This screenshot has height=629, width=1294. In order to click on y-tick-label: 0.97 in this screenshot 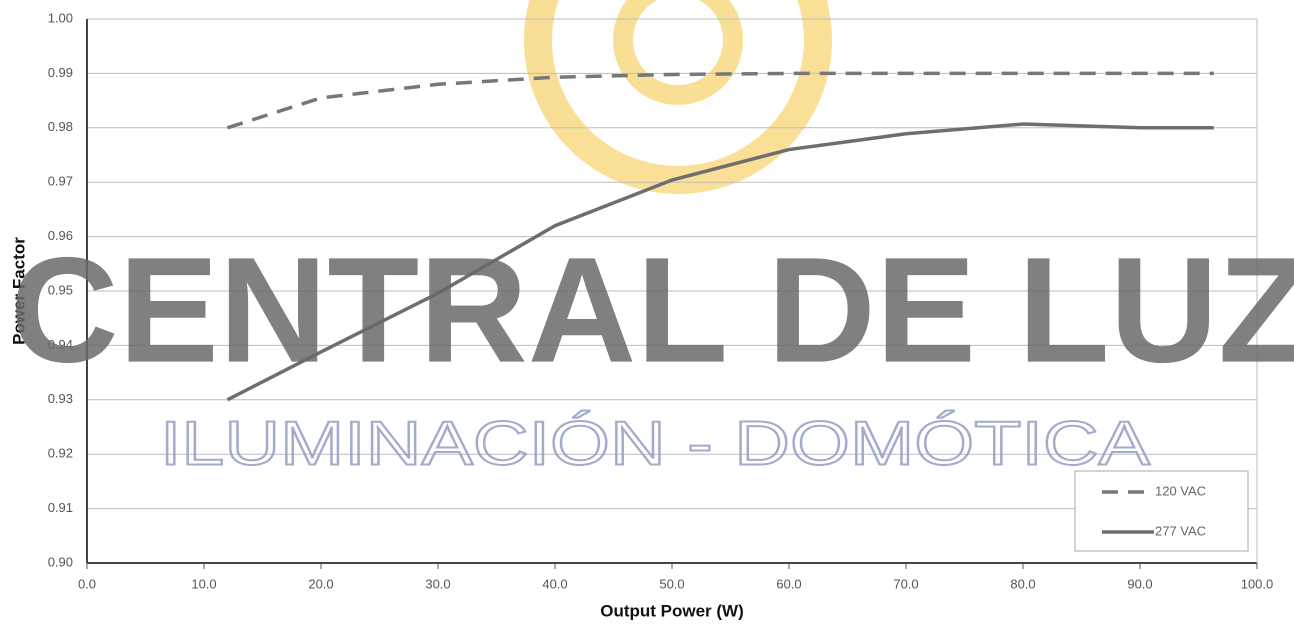, I will do `click(60, 181)`.